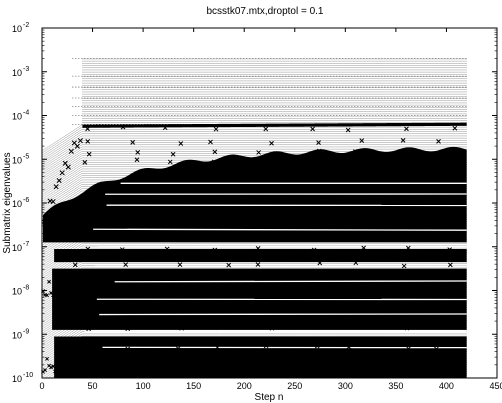 This screenshot has width=502, height=403. What do you see at coordinates (28, 375) in the screenshot?
I see `y-tick-exponent: -10` at bounding box center [28, 375].